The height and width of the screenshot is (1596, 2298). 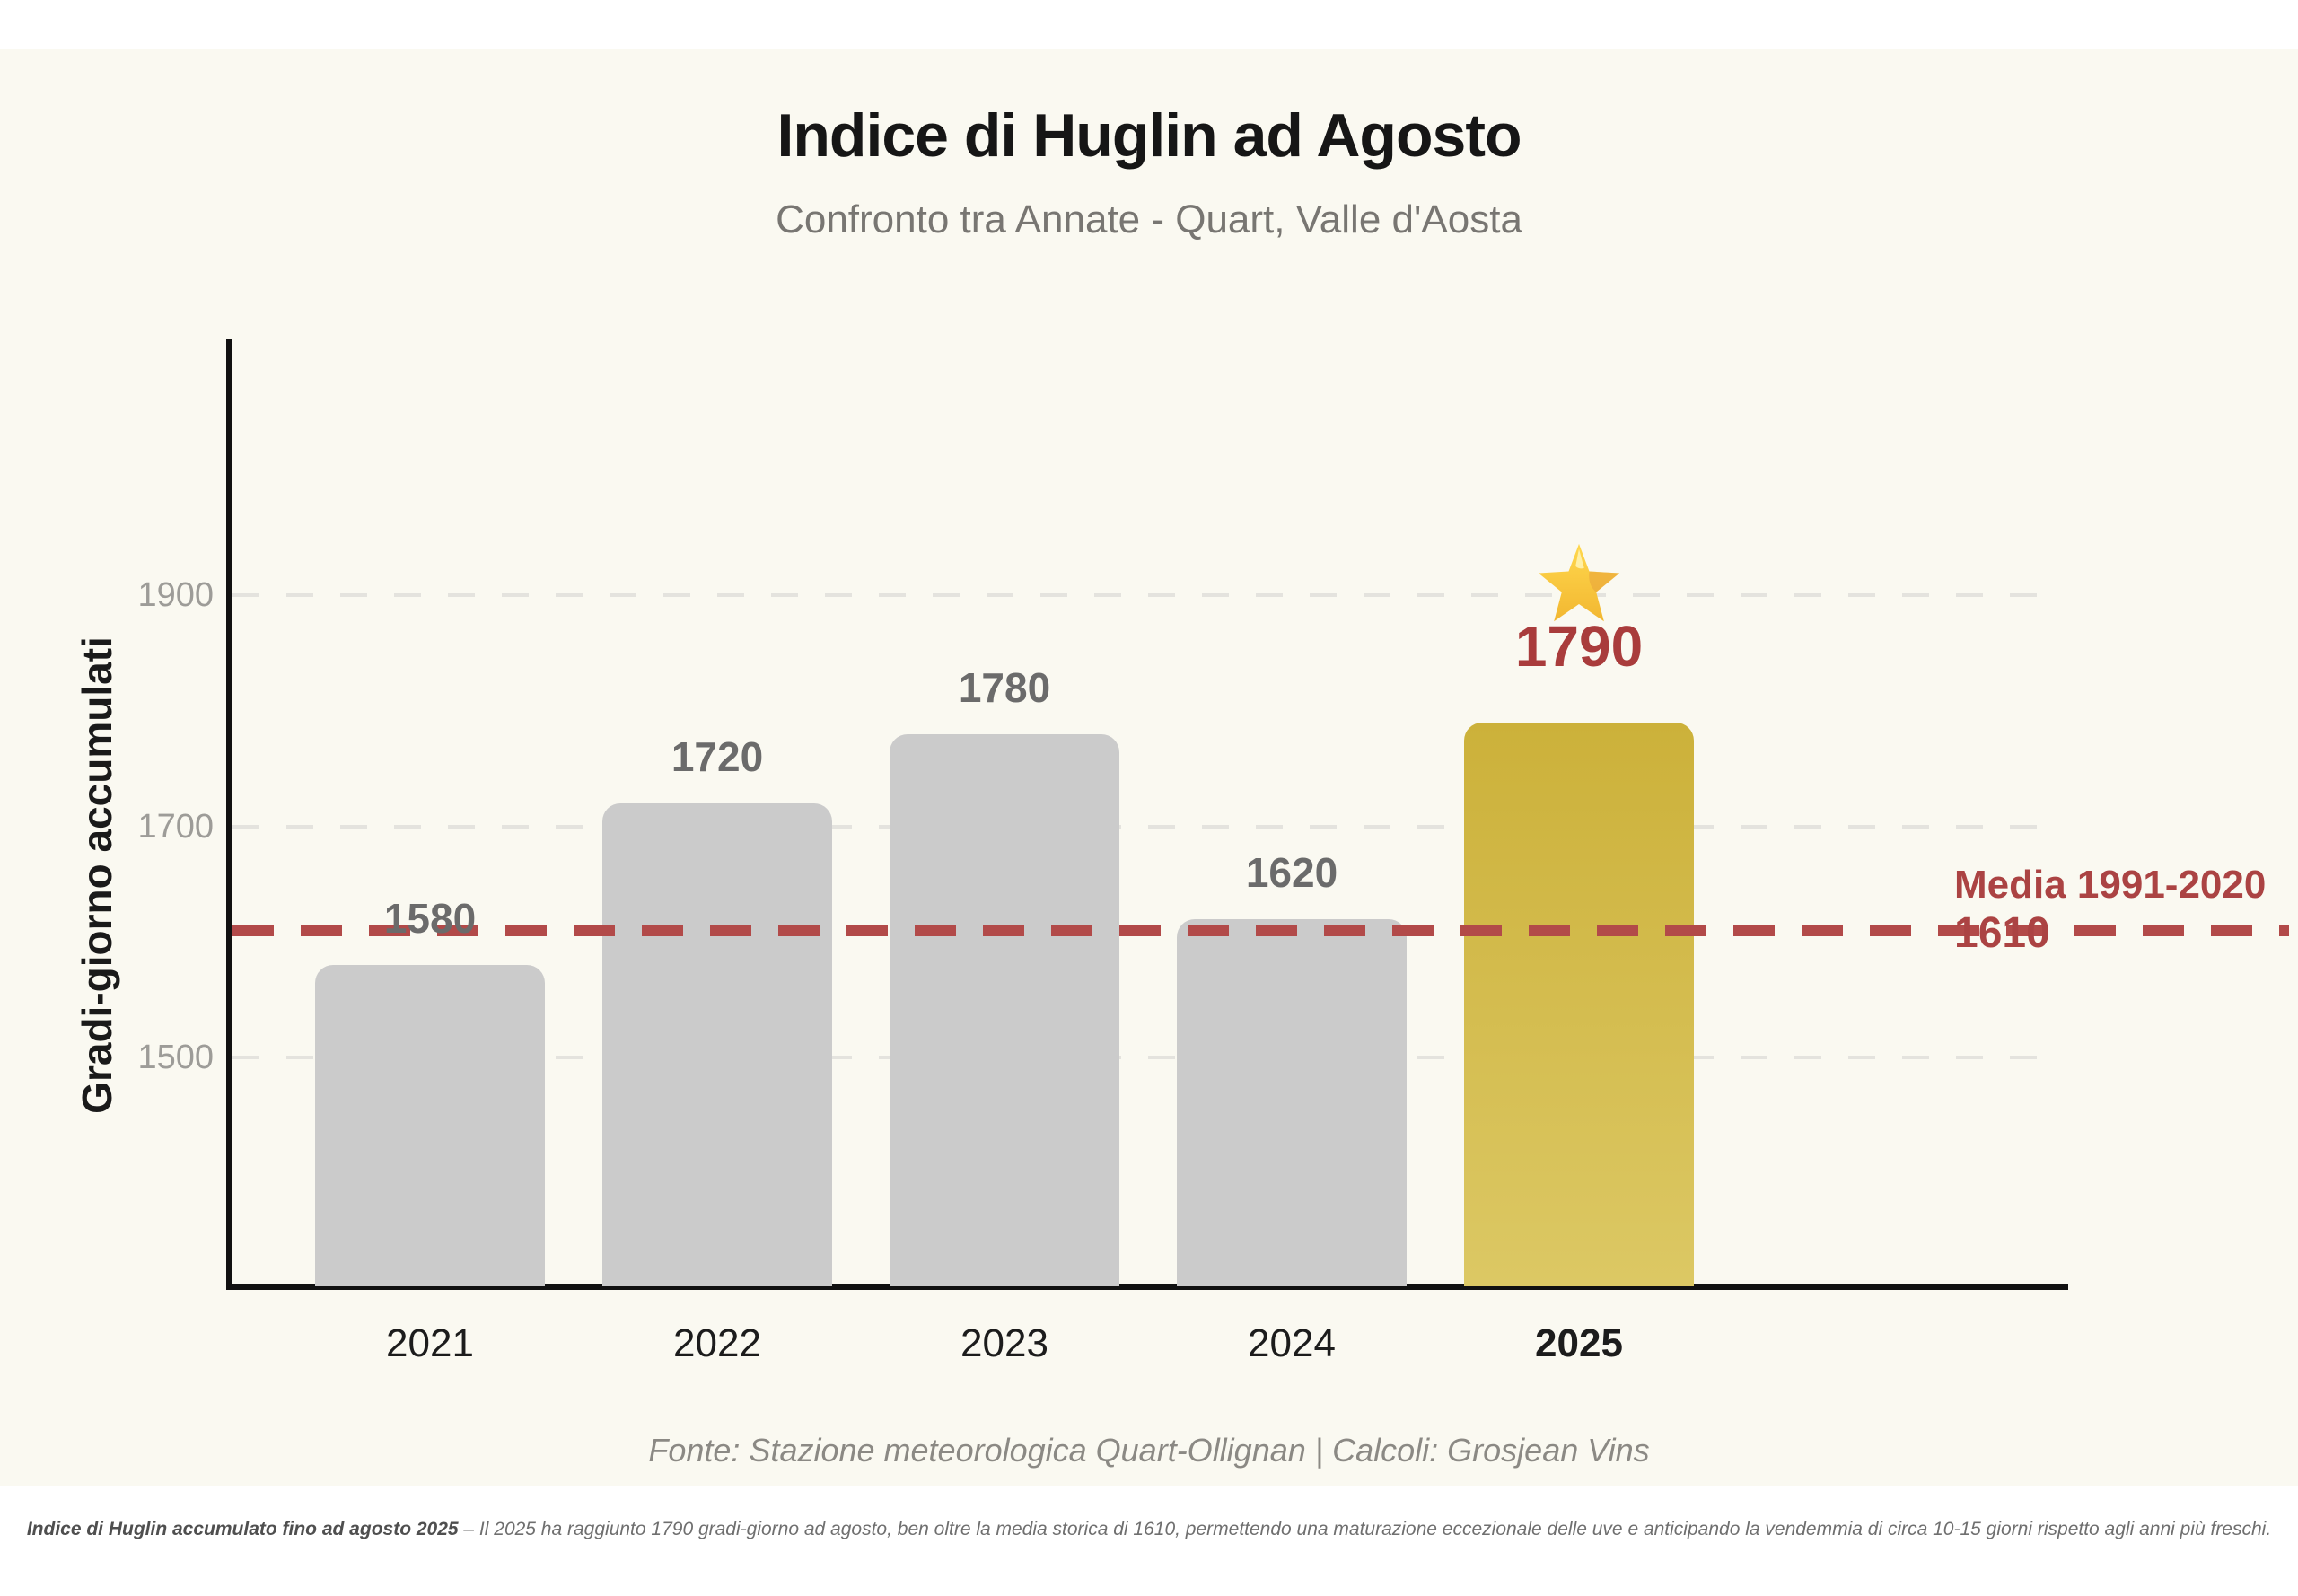 I want to click on x-tick-label-2025: 2025, so click(x=1579, y=1343).